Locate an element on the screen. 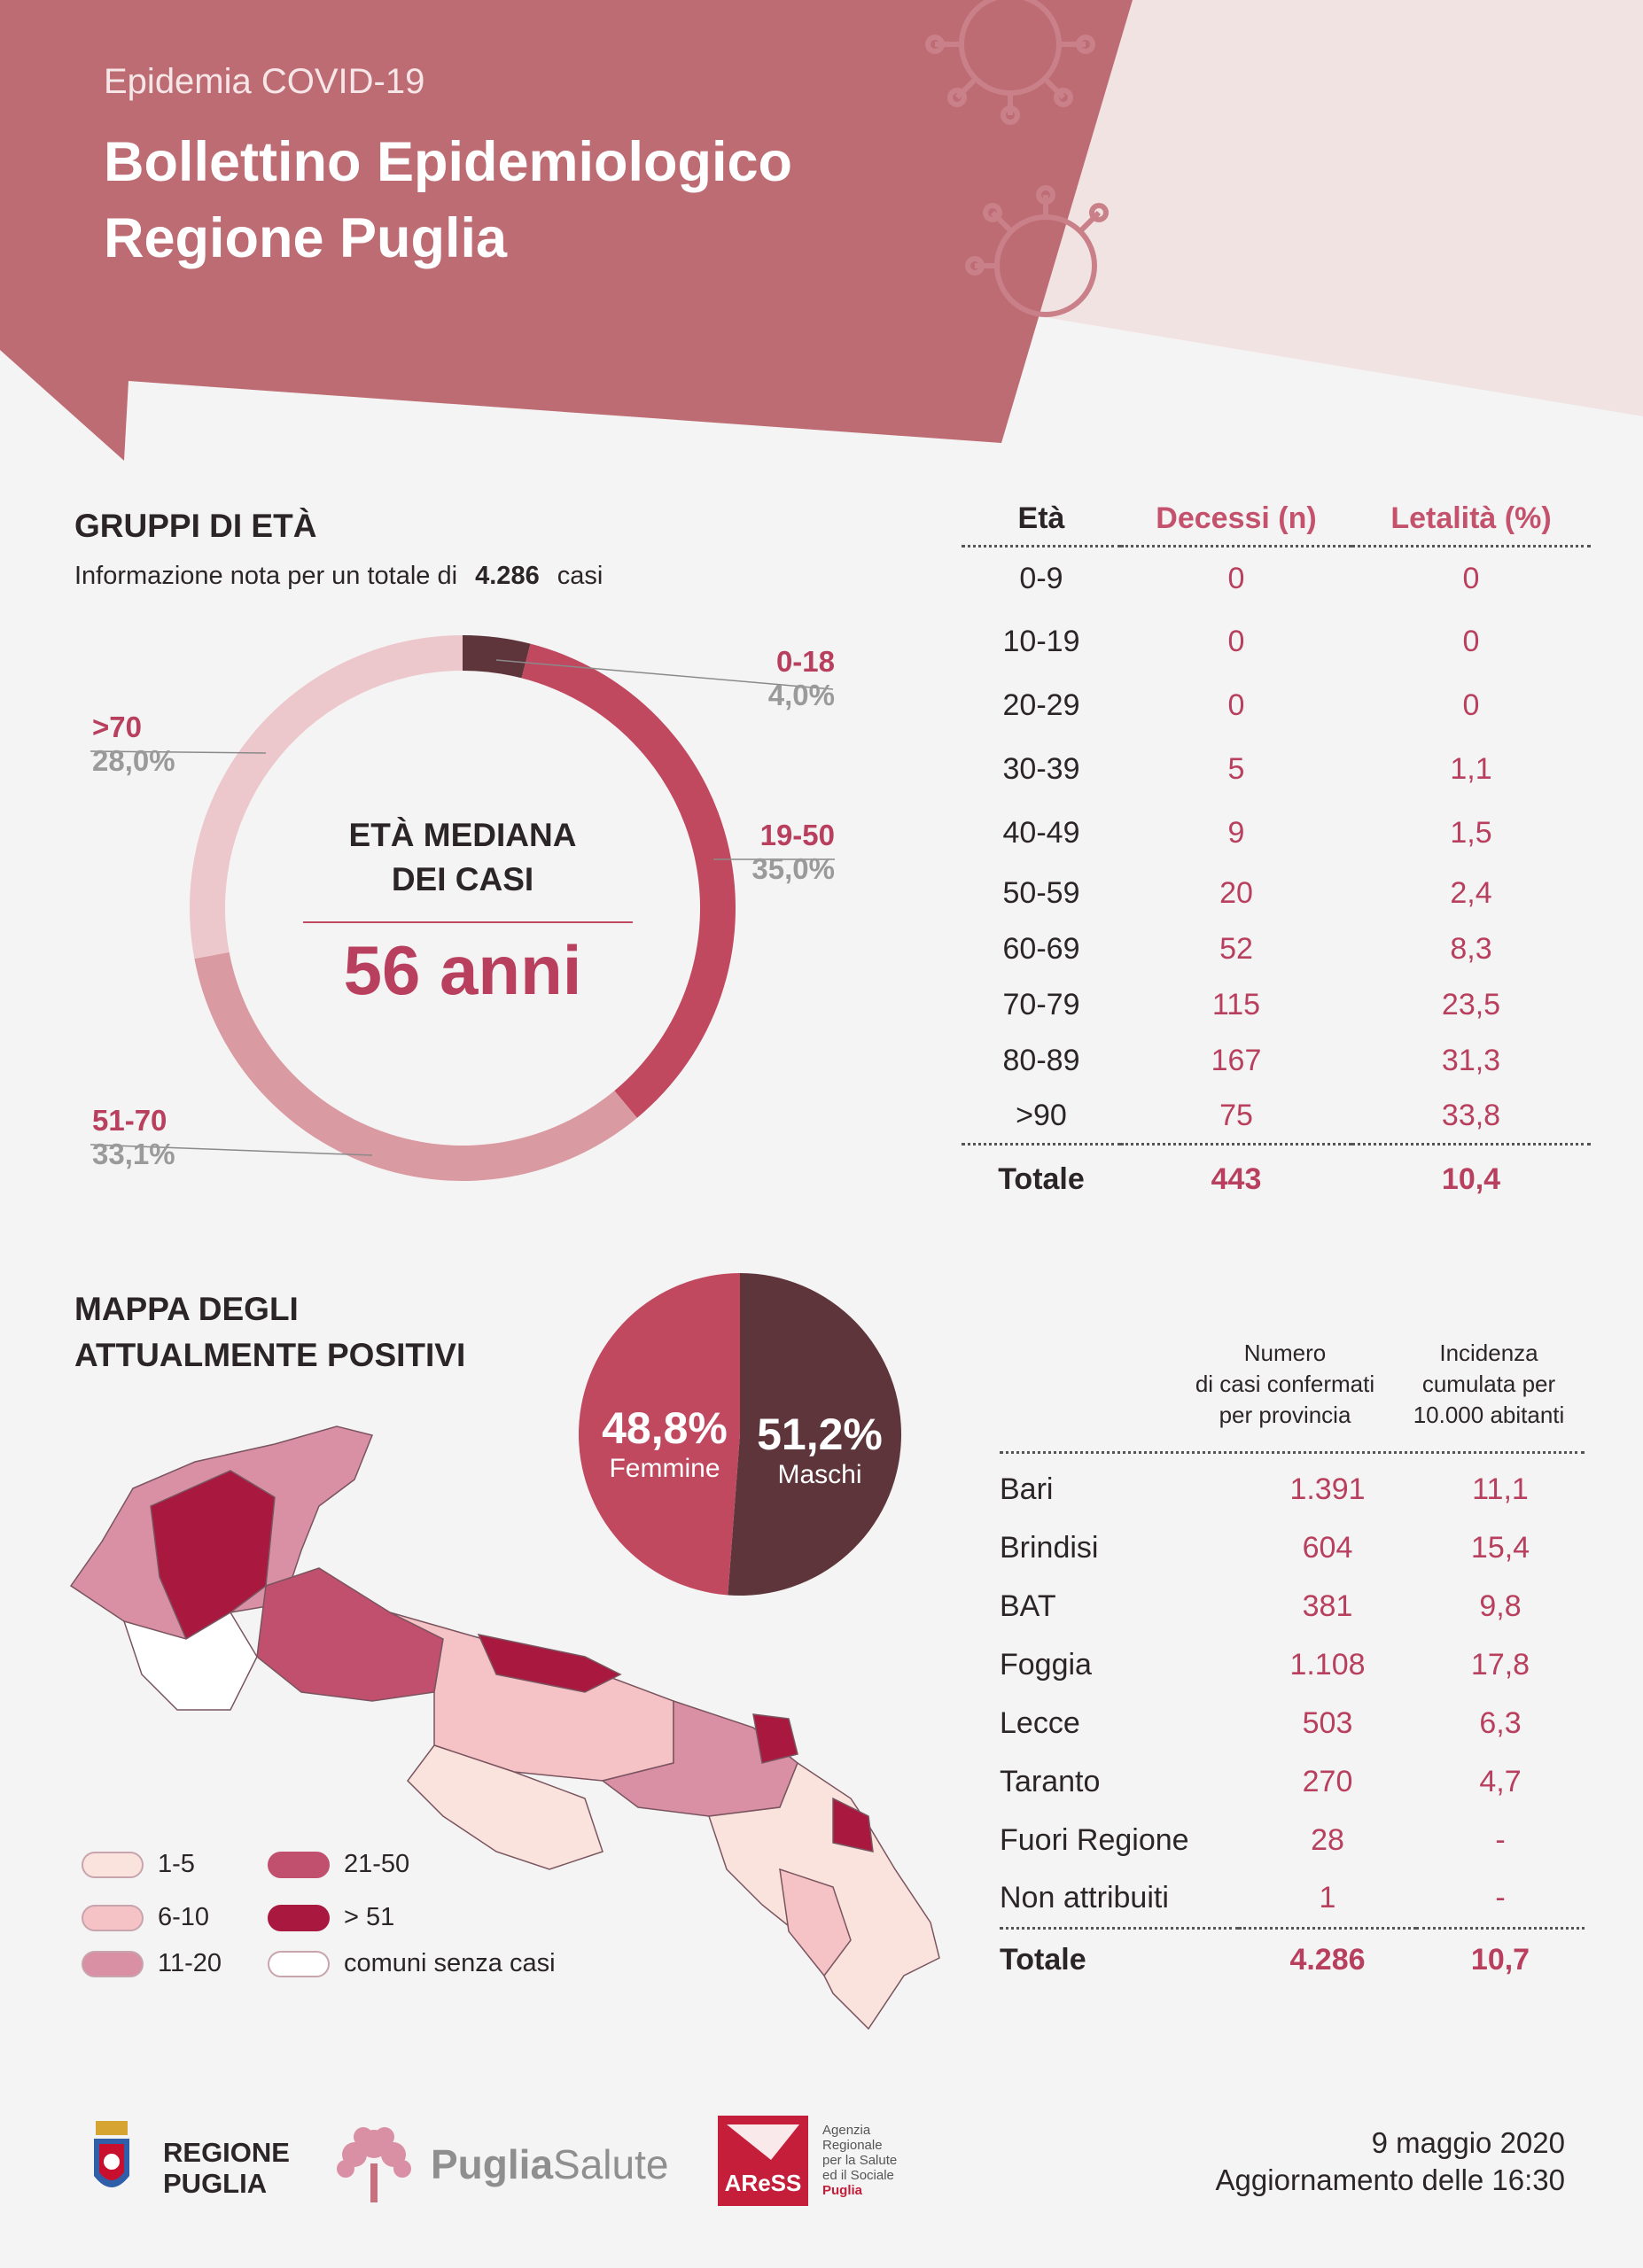  lethality-cell: 2,4 is located at coordinates (1471, 892).